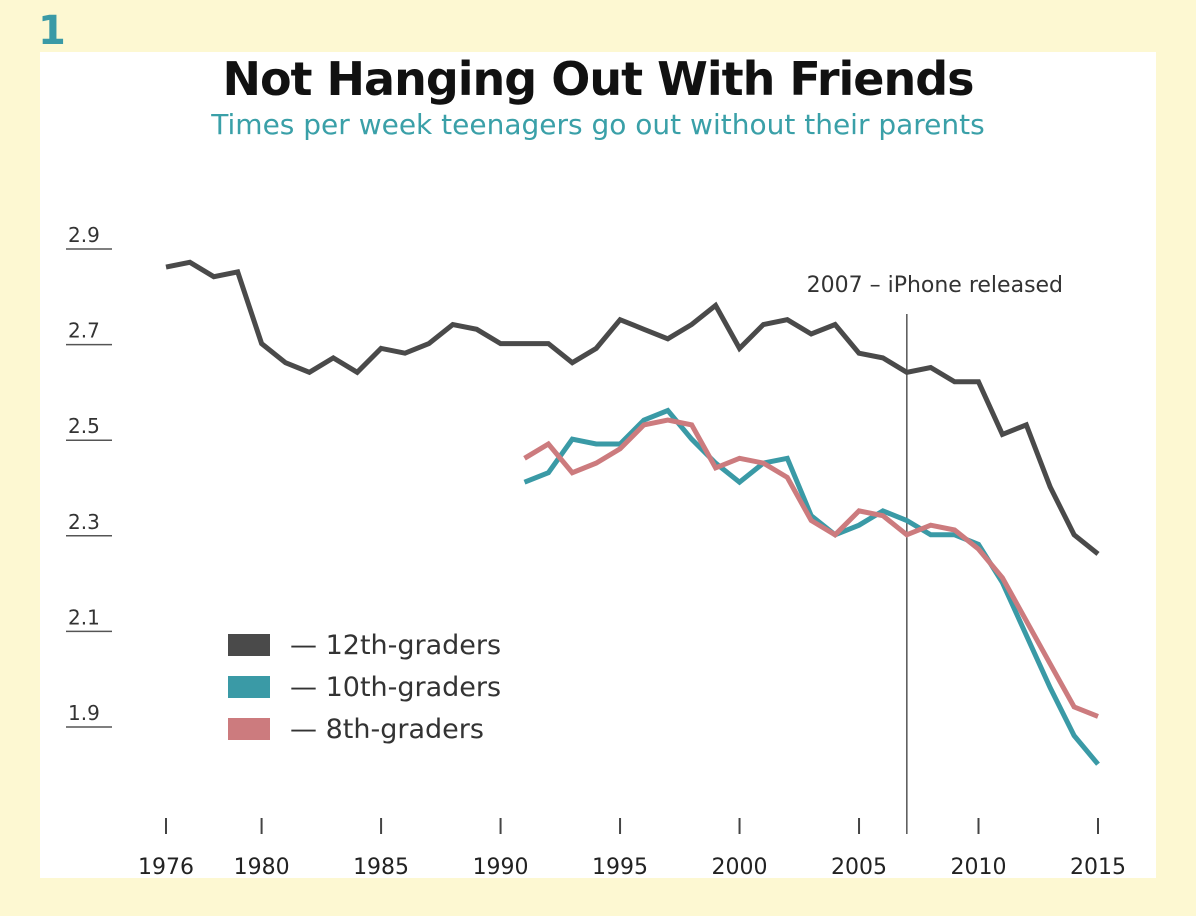 This screenshot has width=1196, height=916. Describe the element at coordinates (84, 713) in the screenshot. I see `y-tick-label: 1.9` at that location.